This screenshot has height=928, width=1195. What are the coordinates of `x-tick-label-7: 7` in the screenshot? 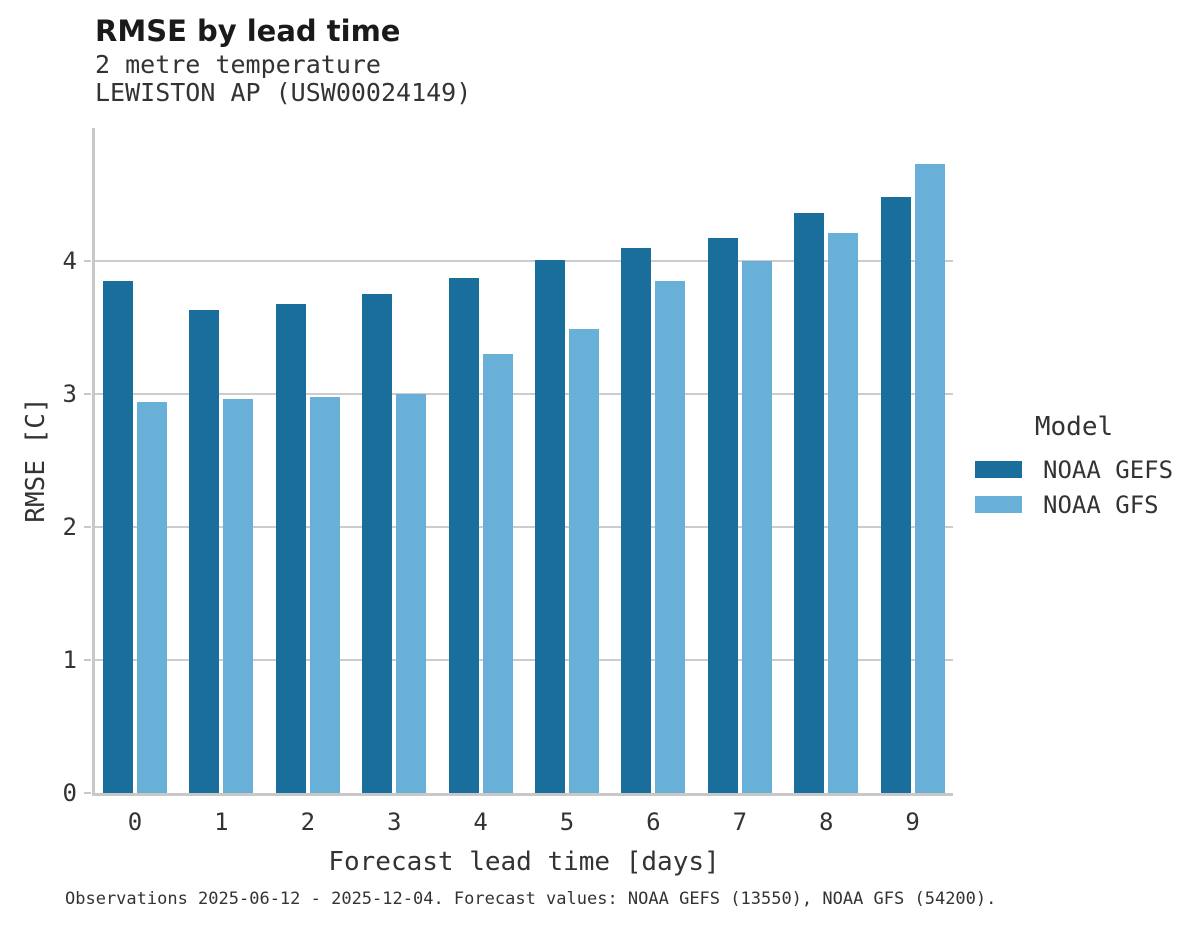 It's located at (740, 822).